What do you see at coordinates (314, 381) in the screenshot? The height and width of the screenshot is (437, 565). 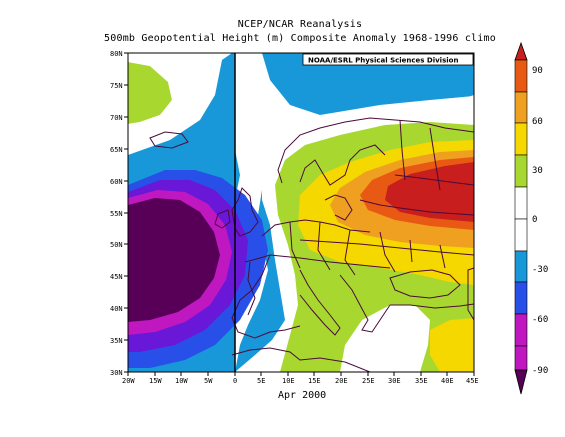 I see `lon-label: 15E` at bounding box center [314, 381].